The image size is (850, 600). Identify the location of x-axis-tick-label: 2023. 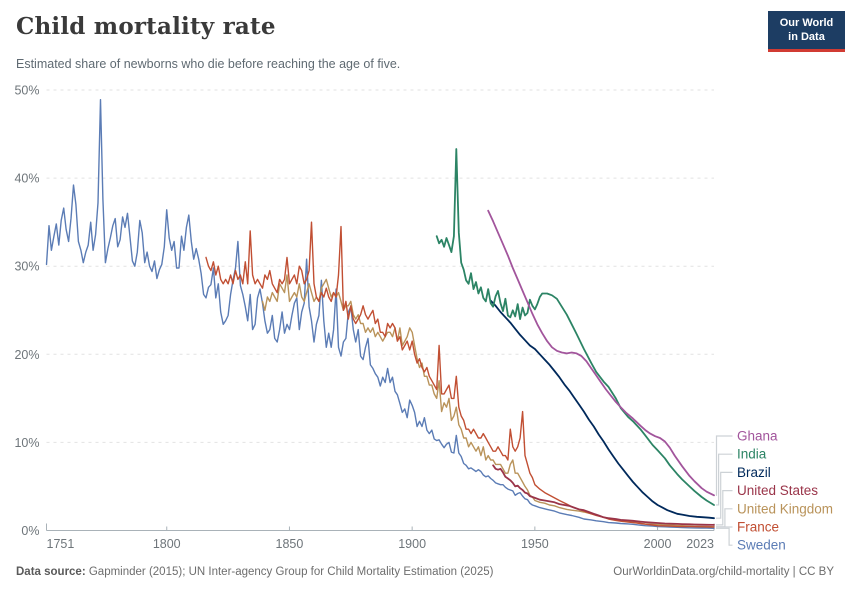
(700, 544).